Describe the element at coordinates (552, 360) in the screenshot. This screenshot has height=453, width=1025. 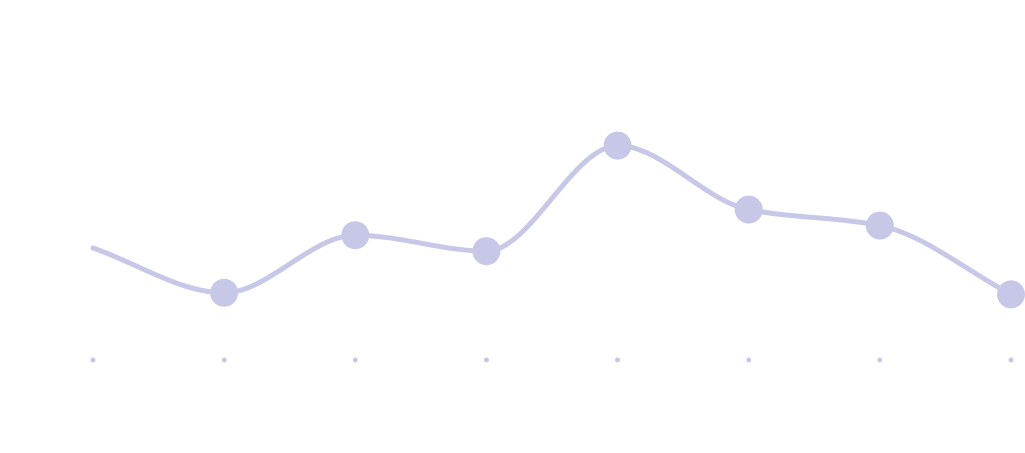
I see `x-axis-ticks` at that location.